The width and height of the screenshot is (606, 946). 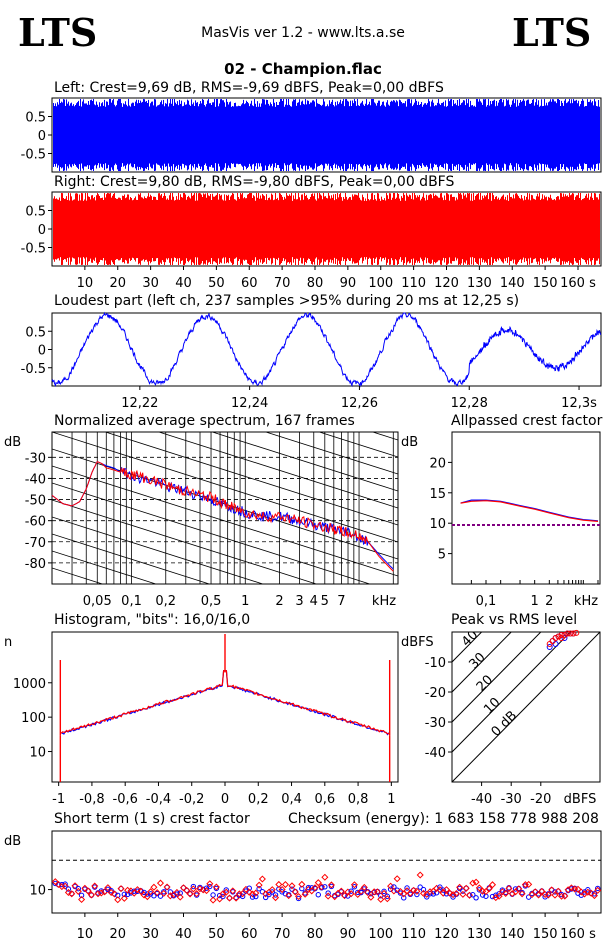 I want to click on loudest-ytick-label: 0, so click(x=42, y=351).